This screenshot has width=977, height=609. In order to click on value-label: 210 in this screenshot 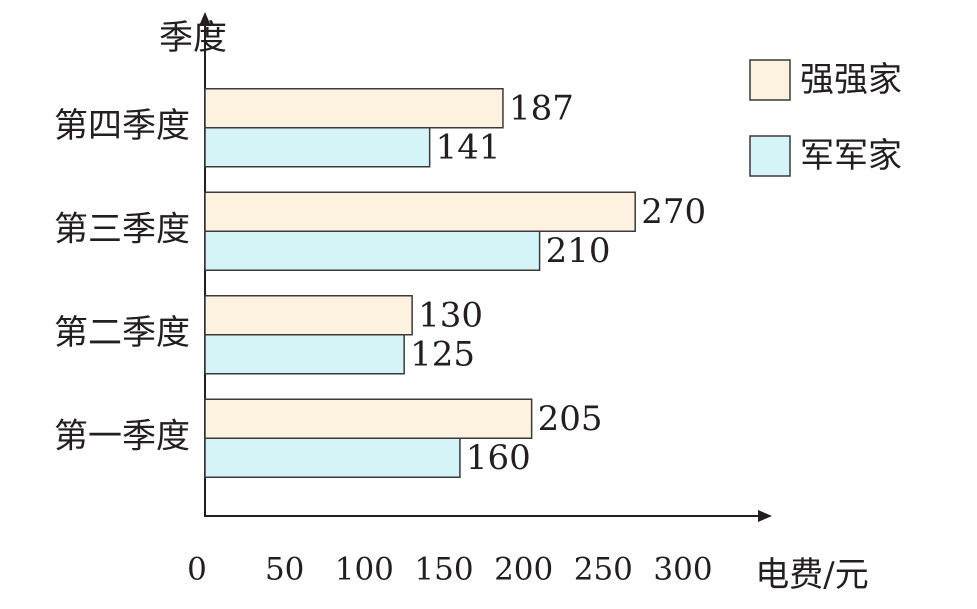, I will do `click(578, 251)`.